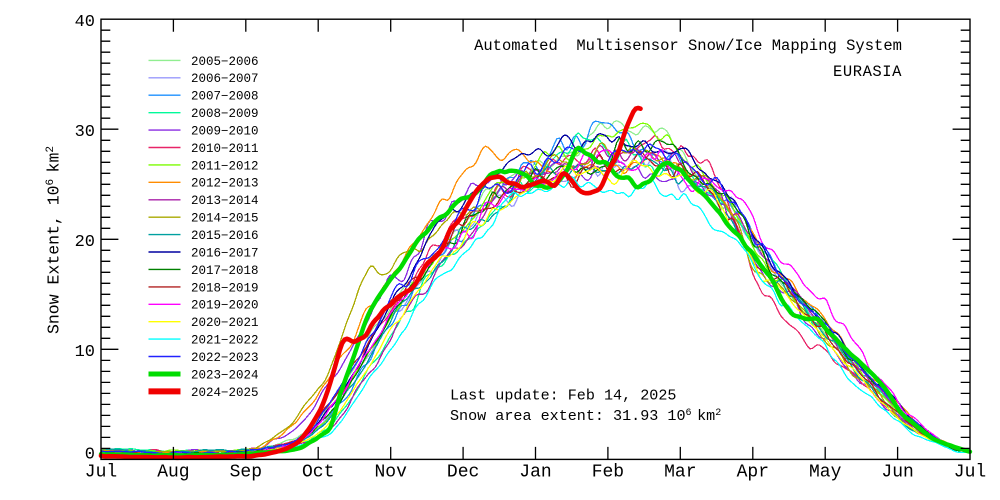 Image resolution: width=1000 pixels, height=500 pixels. Describe the element at coordinates (897, 472) in the screenshot. I see `svg-text: Jun` at that location.